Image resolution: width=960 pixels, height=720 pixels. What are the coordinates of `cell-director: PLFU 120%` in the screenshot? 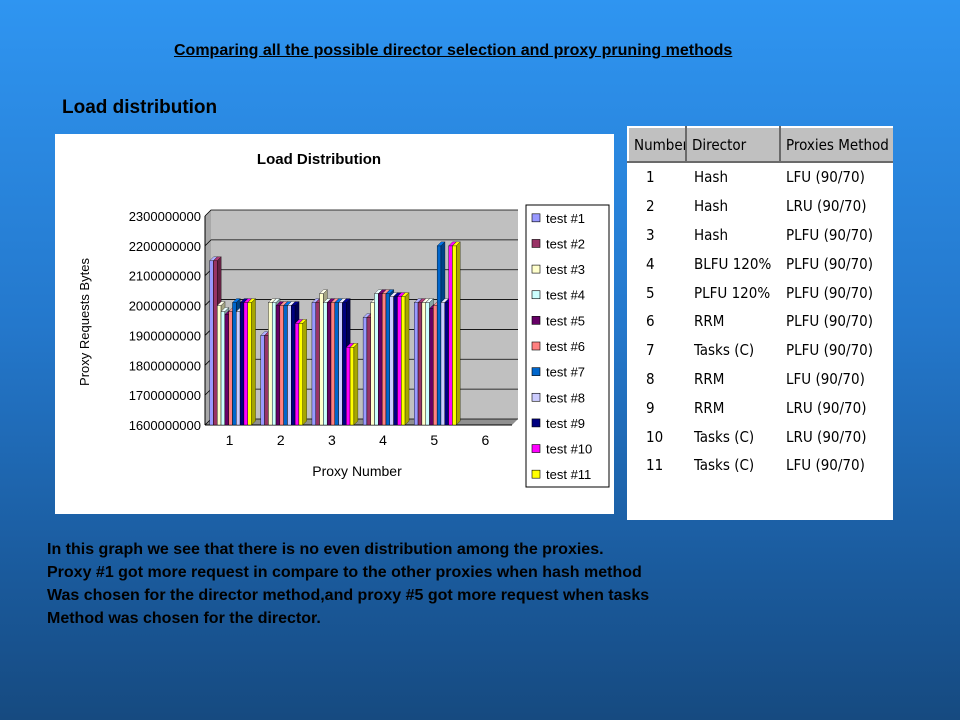 It's located at (732, 292).